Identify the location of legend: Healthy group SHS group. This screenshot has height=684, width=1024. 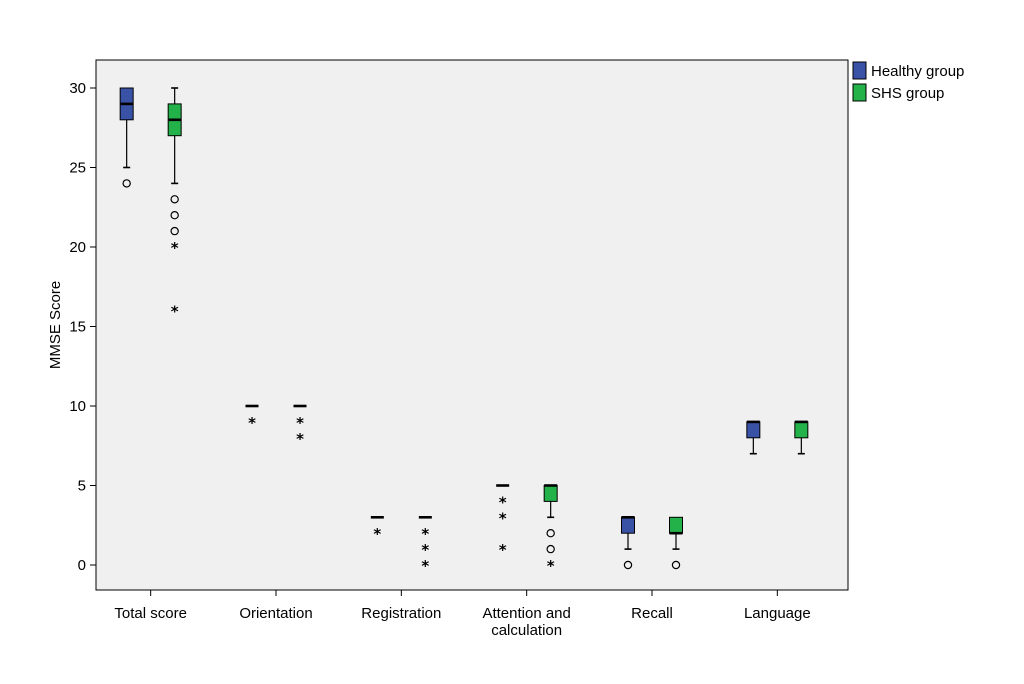
(908, 81).